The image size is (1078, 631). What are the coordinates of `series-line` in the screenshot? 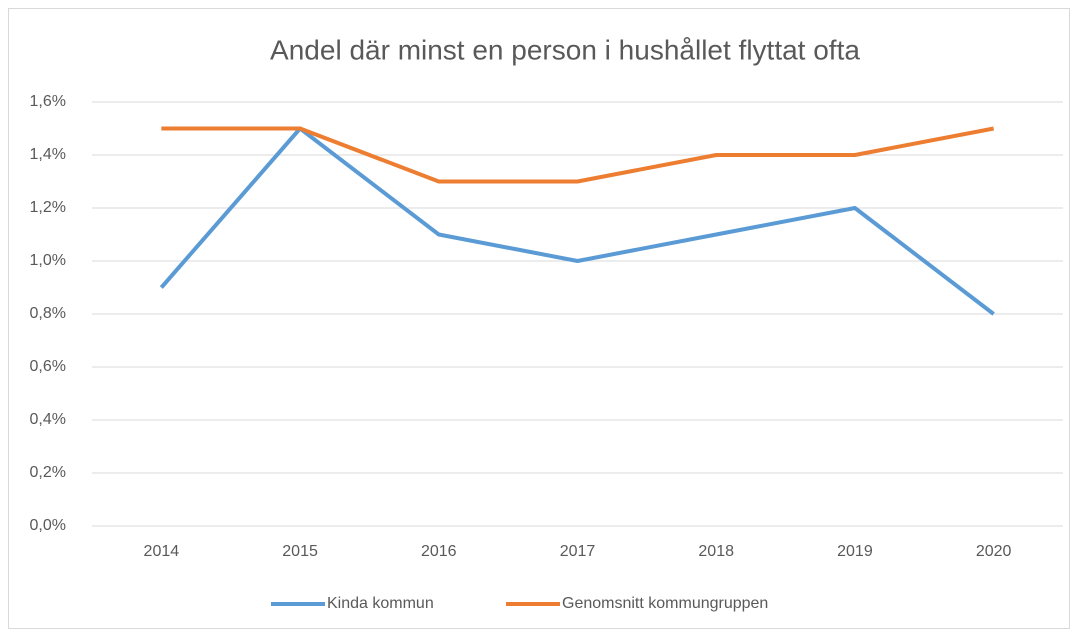 It's located at (578, 155).